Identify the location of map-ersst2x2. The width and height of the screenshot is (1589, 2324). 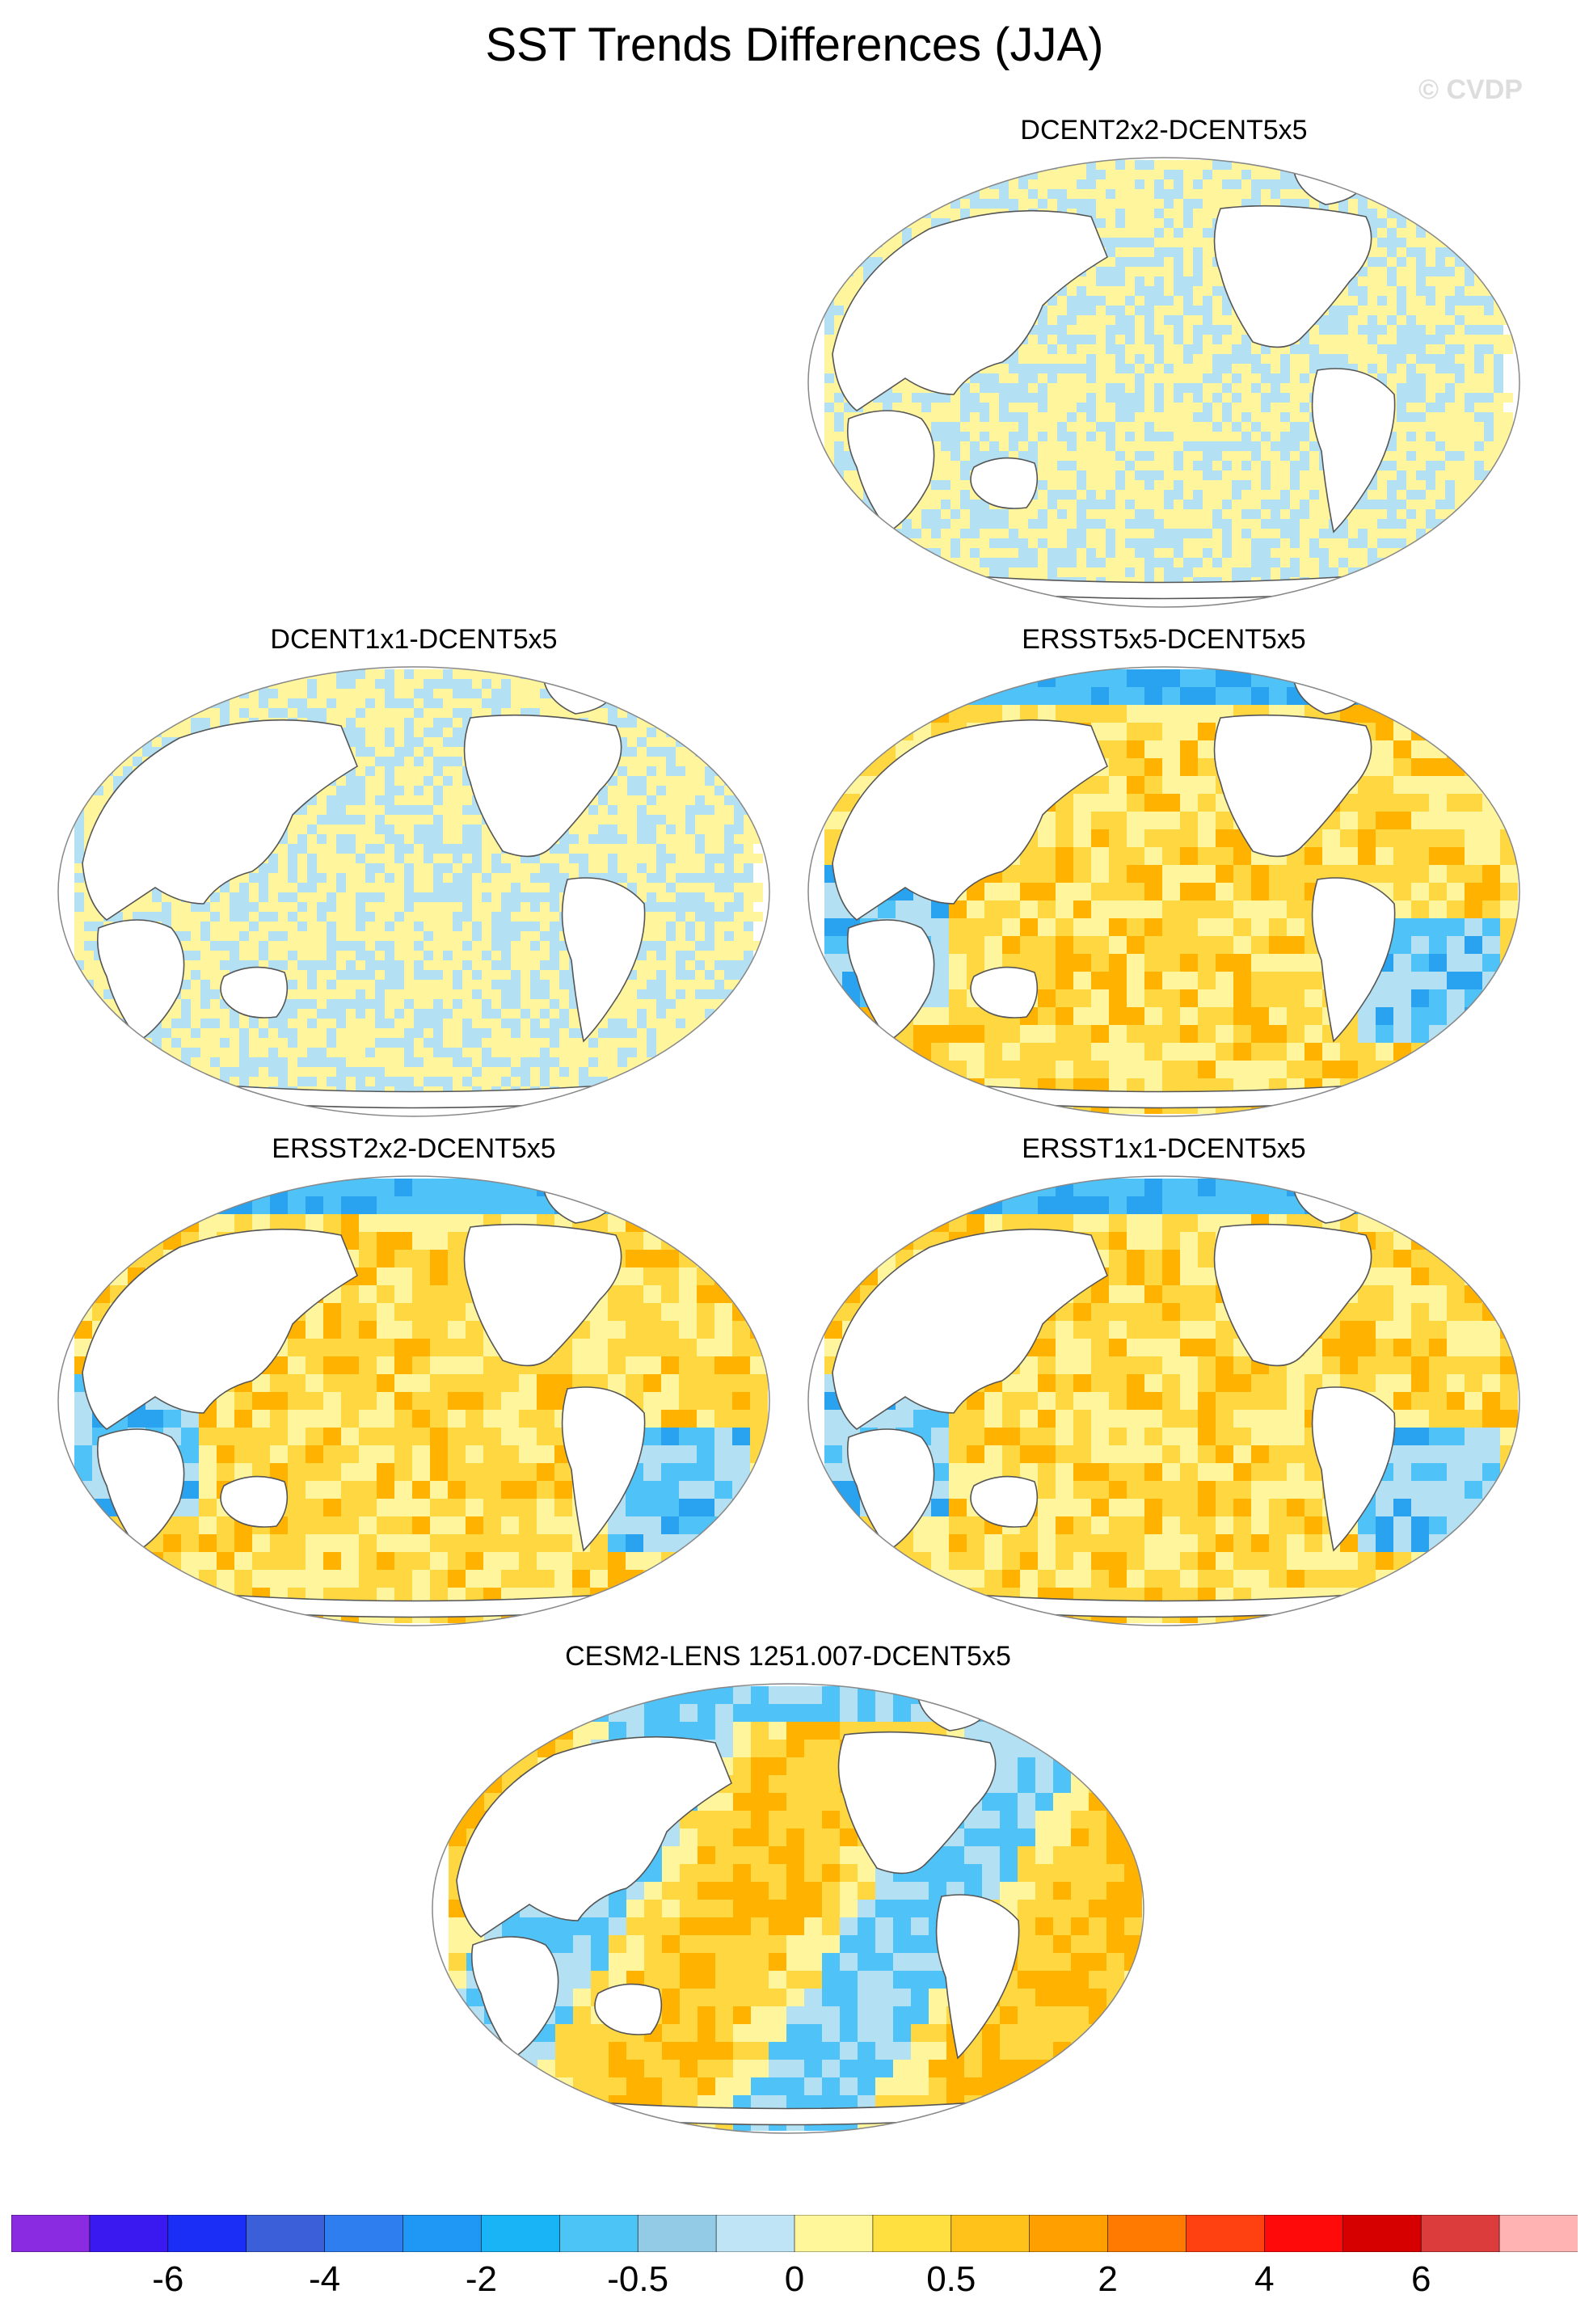
(413, 1401).